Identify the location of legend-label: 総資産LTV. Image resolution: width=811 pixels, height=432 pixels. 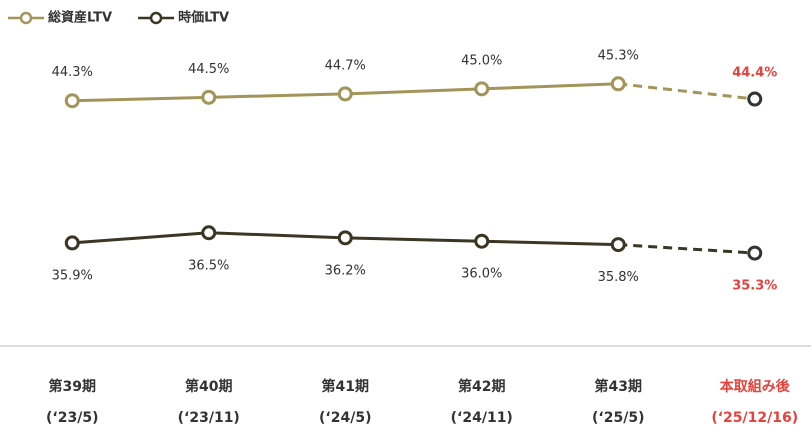
(80, 18).